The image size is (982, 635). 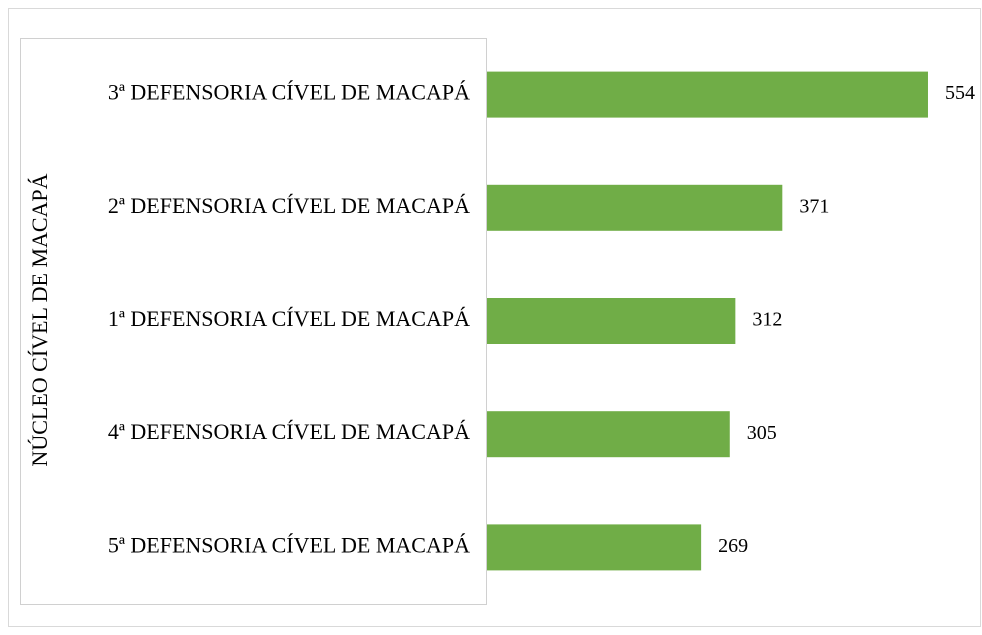 What do you see at coordinates (733, 546) in the screenshot?
I see `value-label: 269` at bounding box center [733, 546].